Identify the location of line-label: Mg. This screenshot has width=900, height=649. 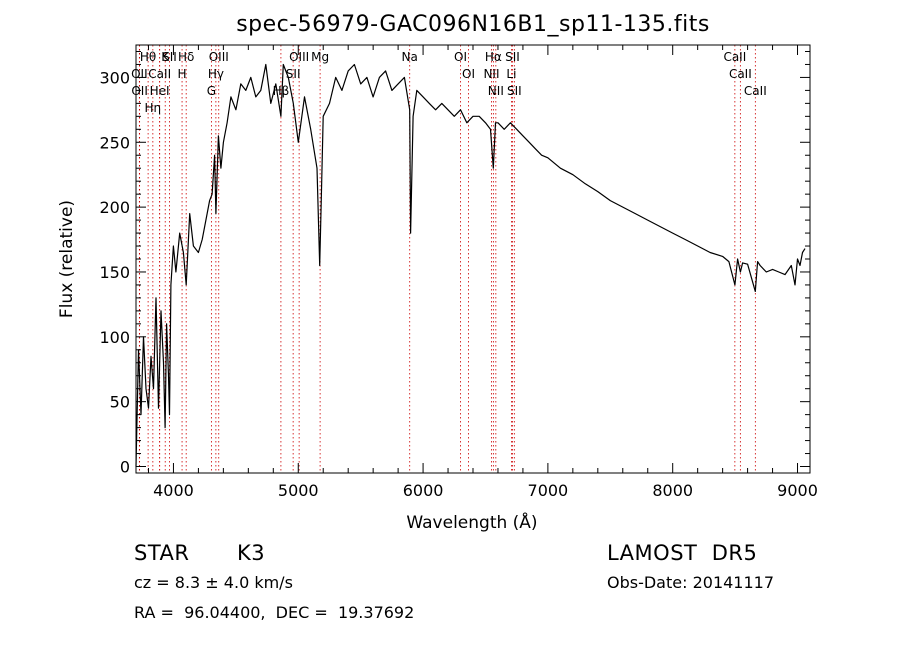
(320, 57).